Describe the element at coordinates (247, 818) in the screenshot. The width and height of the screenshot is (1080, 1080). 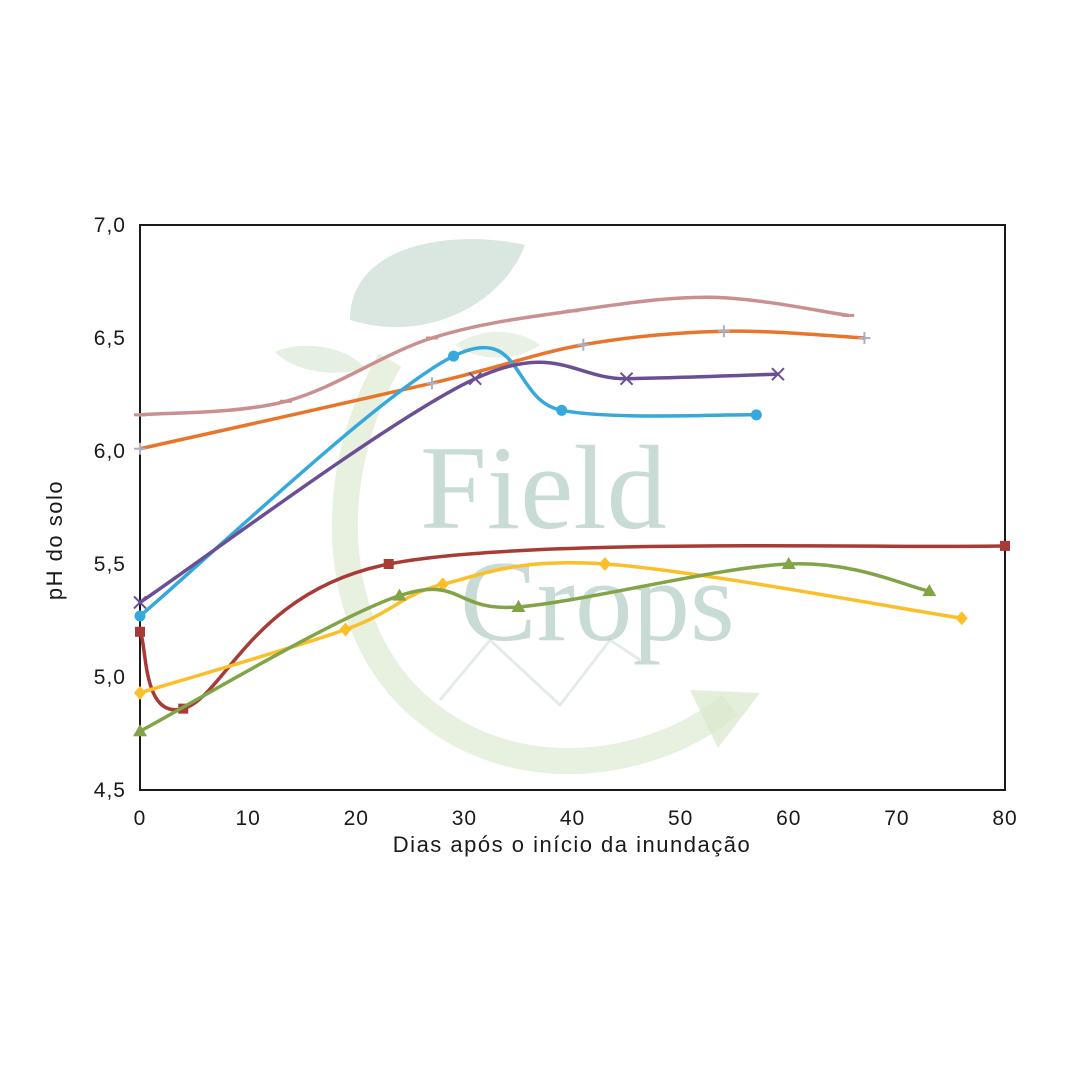
I see `x-tick-label: 10` at that location.